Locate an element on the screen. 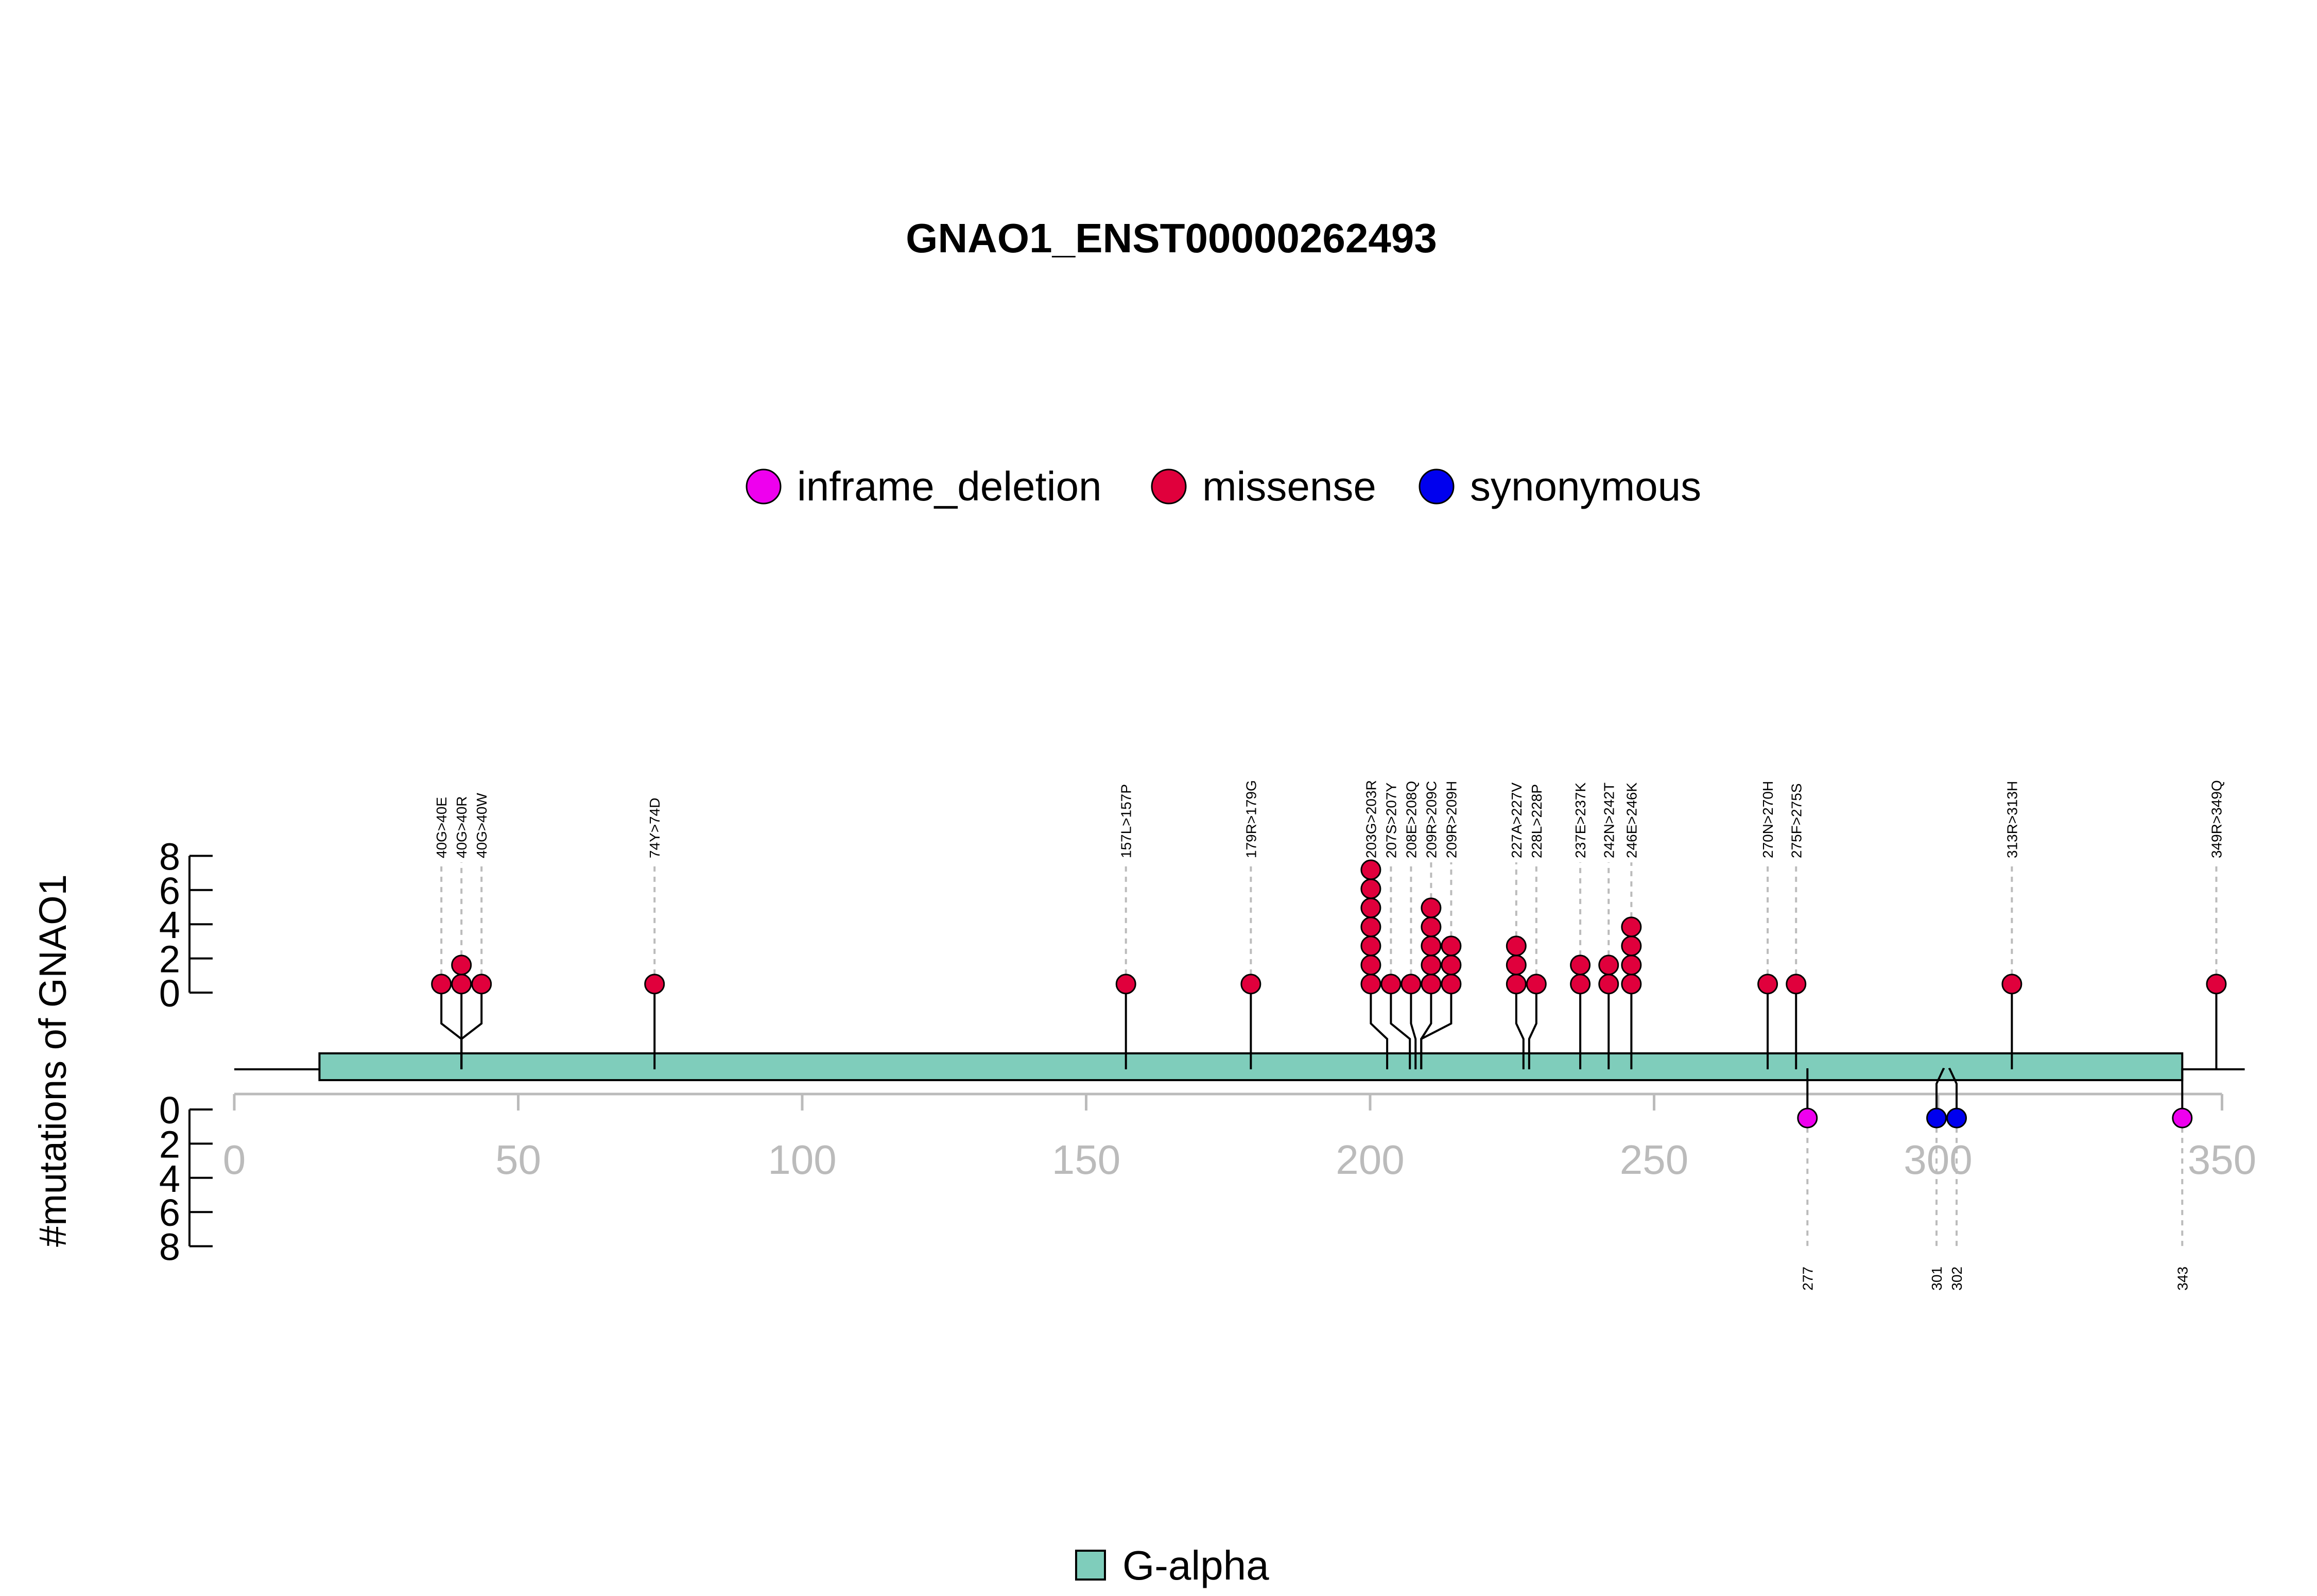 The width and height of the screenshot is (2317, 1596). chart-legend: inframe_deletion missense synonymous is located at coordinates (1223, 486).